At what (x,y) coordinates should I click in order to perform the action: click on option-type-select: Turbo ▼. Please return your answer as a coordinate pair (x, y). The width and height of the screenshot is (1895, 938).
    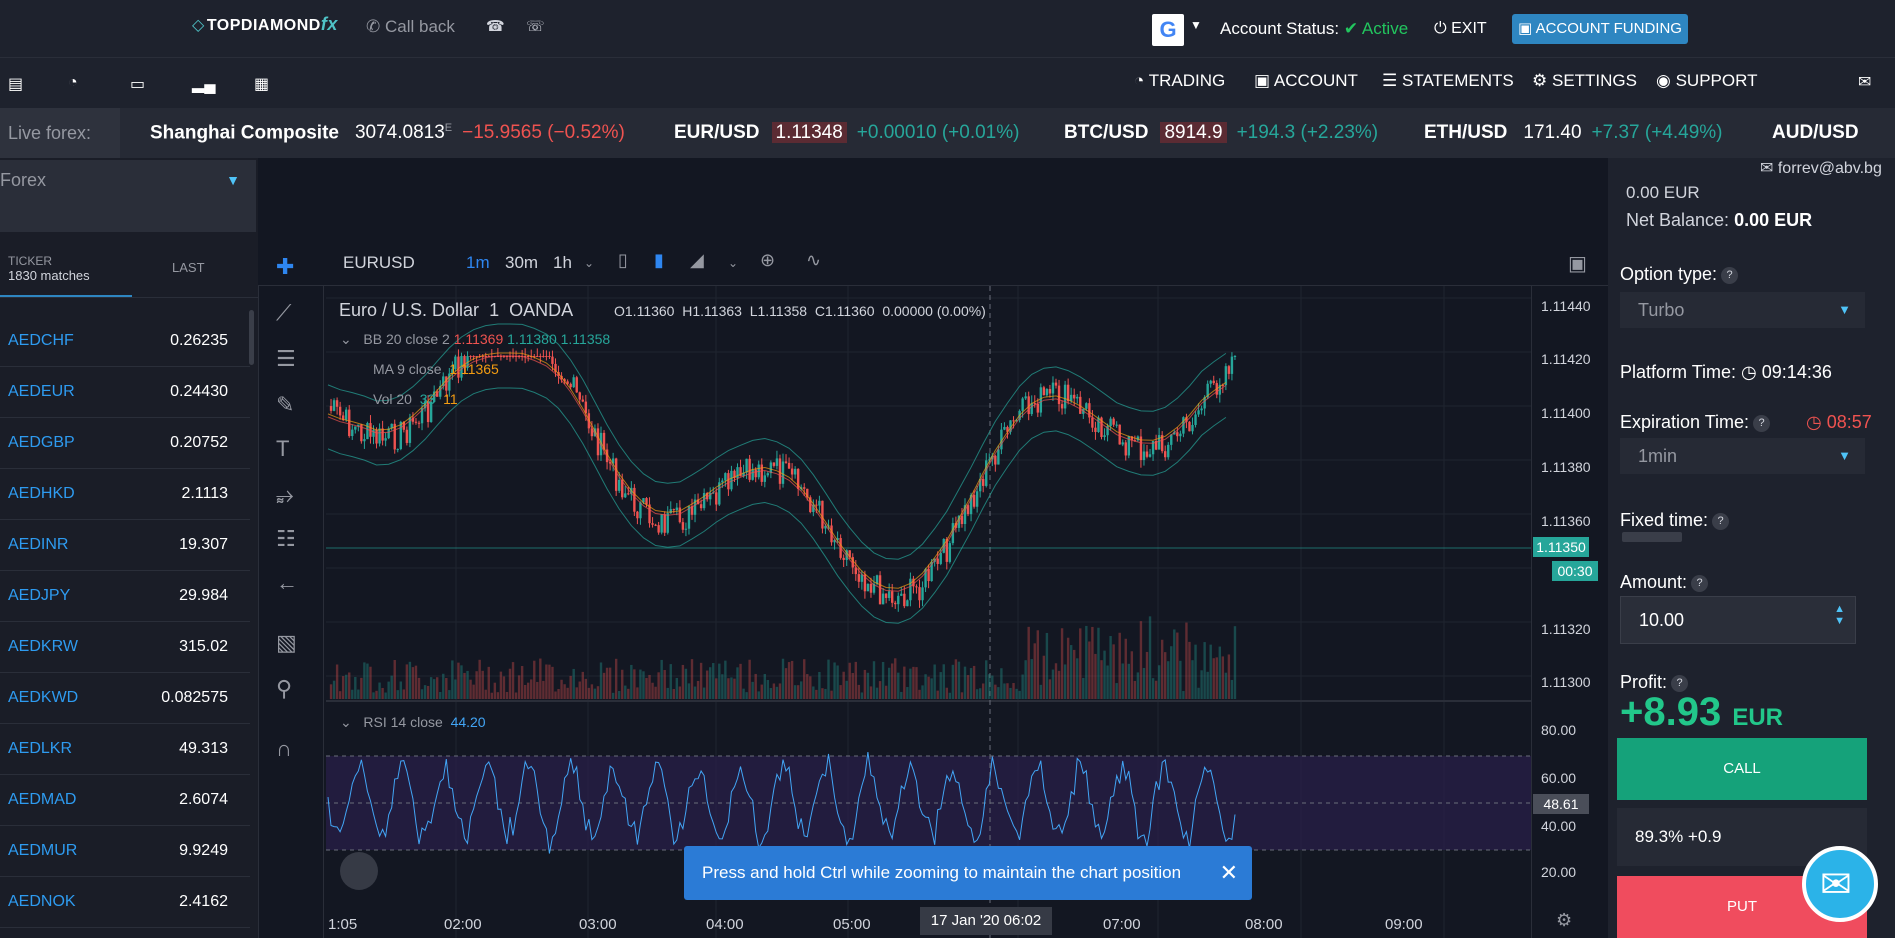
    Looking at the image, I should click on (1742, 310).